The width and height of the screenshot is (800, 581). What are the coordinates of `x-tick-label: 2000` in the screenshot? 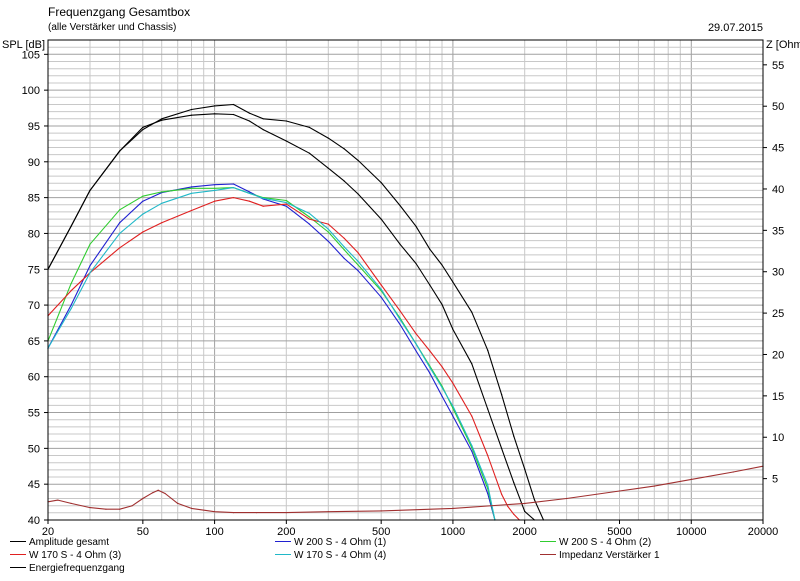 It's located at (524, 532).